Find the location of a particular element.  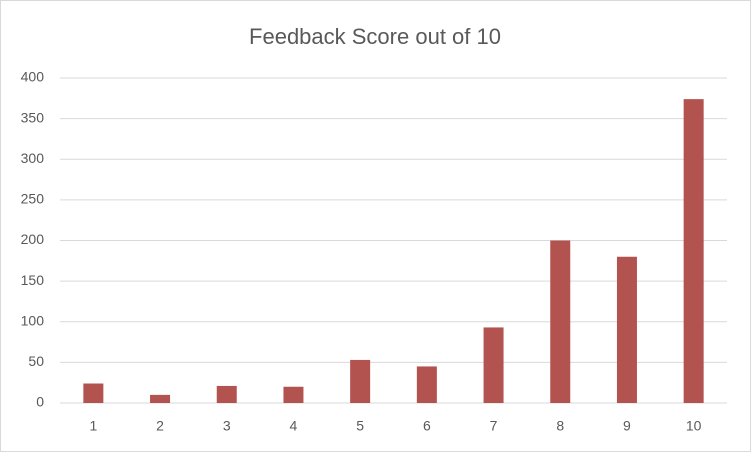

x-tick-label: 4 is located at coordinates (294, 426).